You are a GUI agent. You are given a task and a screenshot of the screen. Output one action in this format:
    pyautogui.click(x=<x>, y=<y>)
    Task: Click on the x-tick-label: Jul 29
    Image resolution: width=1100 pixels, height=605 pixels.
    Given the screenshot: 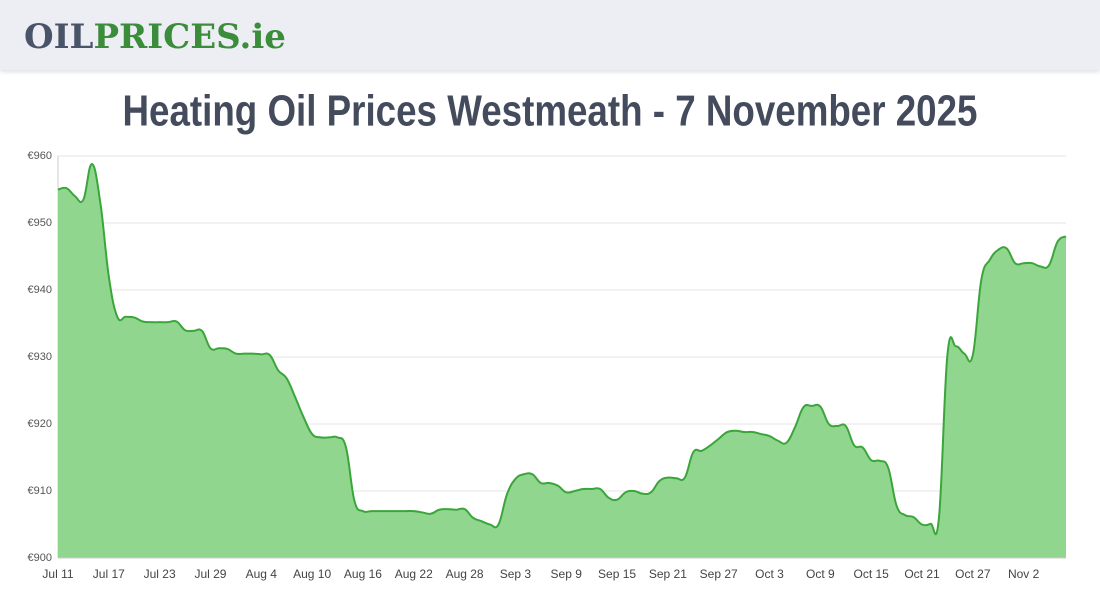 What is the action you would take?
    pyautogui.click(x=210, y=574)
    